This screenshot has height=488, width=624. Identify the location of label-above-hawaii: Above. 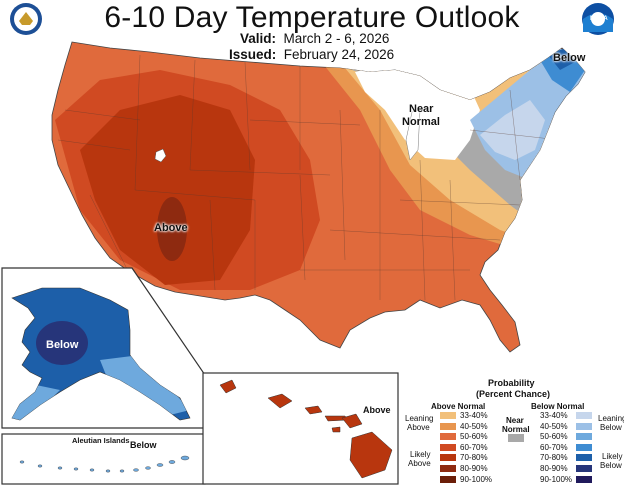
(377, 410).